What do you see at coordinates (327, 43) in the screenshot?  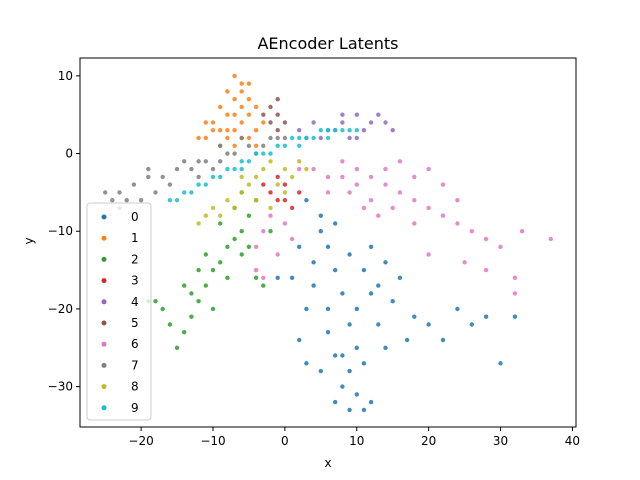 I see `chart-title: AEncoder Latents` at bounding box center [327, 43].